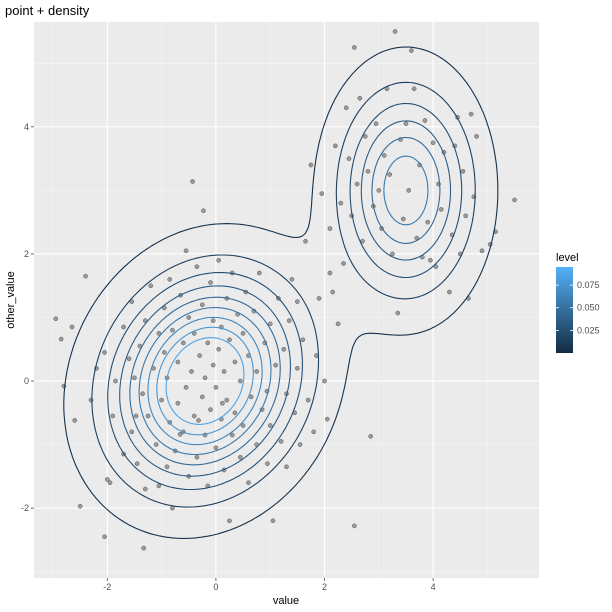  What do you see at coordinates (47, 10) in the screenshot?
I see `chart-title: point + density` at bounding box center [47, 10].